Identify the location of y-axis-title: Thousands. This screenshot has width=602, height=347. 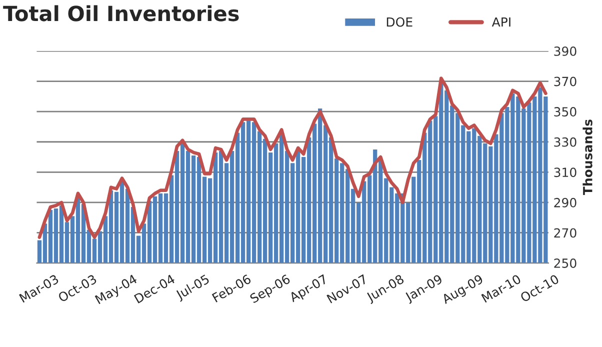
(587, 157).